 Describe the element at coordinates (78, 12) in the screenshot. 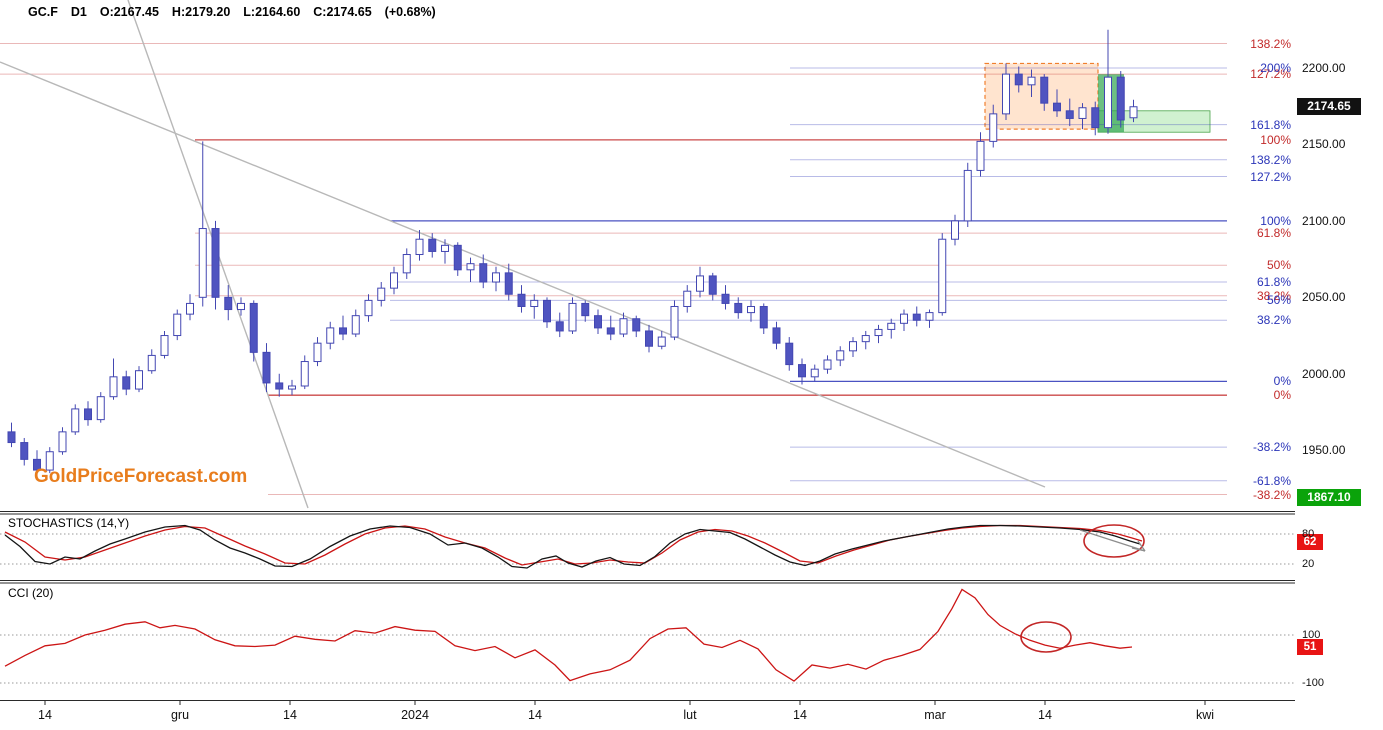

I see `timeframe-label: D1` at that location.